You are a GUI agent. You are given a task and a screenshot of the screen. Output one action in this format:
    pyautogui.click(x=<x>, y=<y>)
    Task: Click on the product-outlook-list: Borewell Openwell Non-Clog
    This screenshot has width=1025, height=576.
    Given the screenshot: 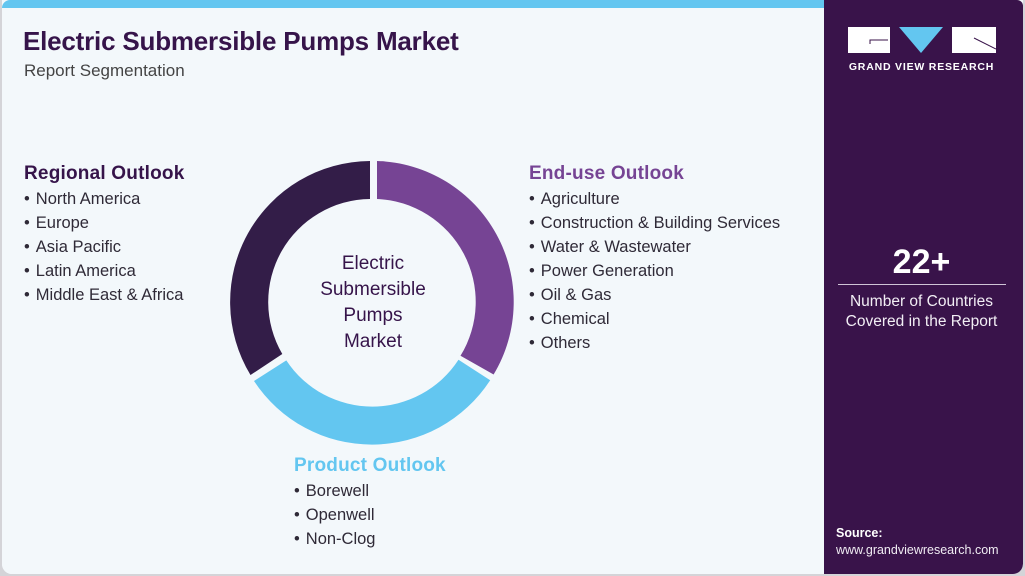 What is the action you would take?
    pyautogui.click(x=370, y=515)
    